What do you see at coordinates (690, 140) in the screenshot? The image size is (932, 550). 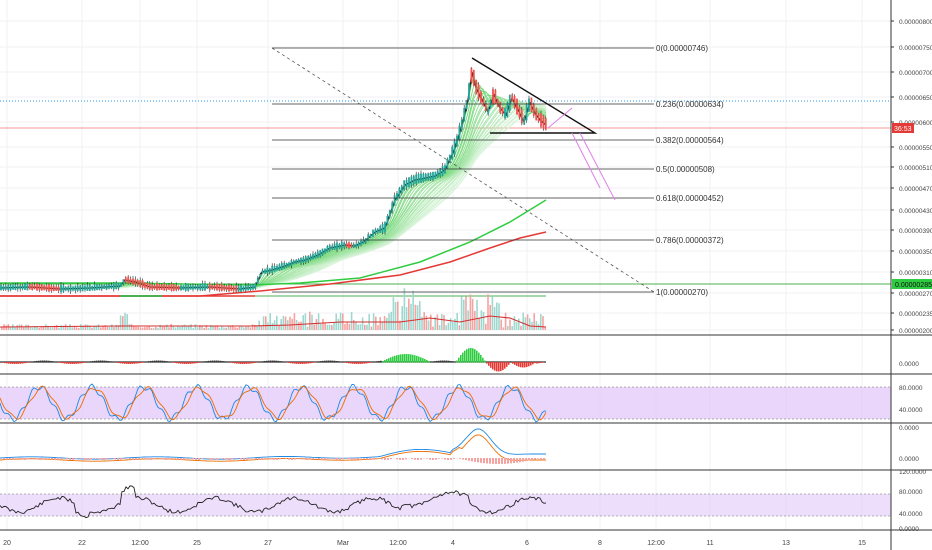 I see `fib-label-2: 0.382(0.00000564)` at bounding box center [690, 140].